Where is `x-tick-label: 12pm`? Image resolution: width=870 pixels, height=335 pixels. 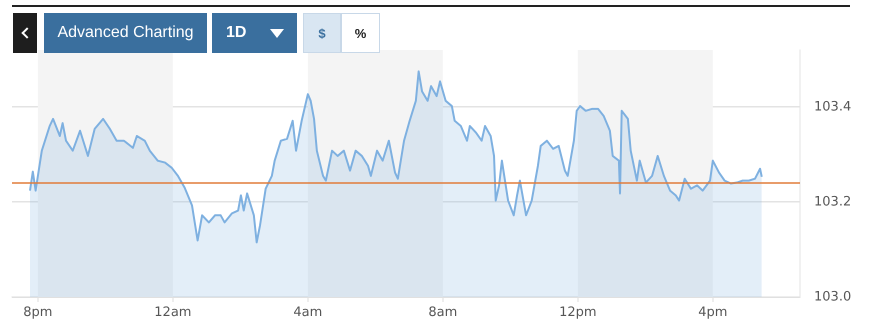 x-tick-label: 12pm is located at coordinates (578, 312).